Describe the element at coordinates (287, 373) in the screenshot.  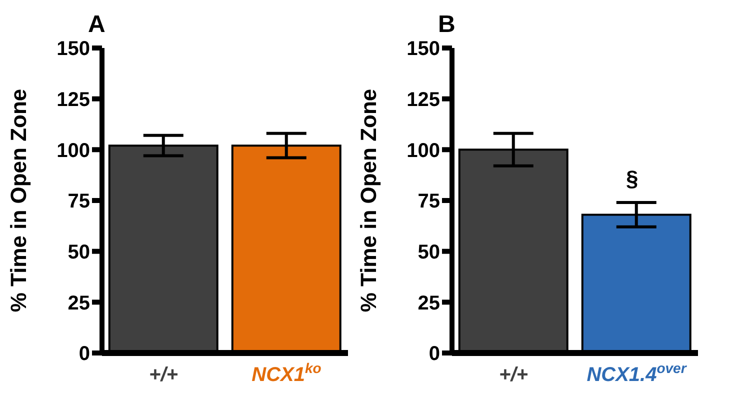
I see `x-tick-label: NCX1$^{ko}$` at that location.